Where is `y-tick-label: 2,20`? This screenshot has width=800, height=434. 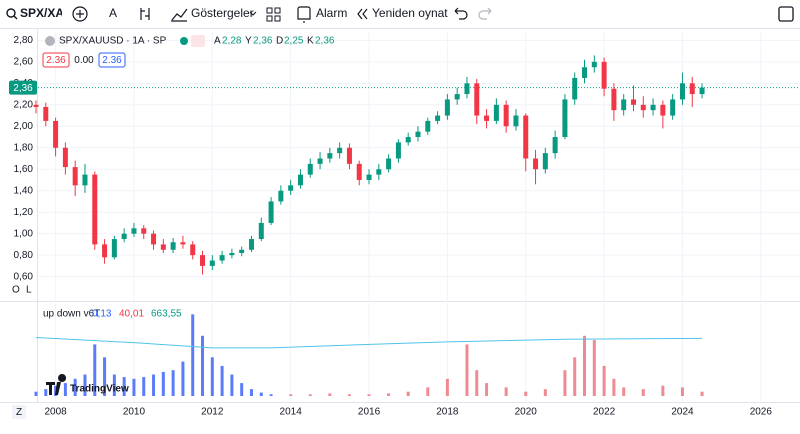 y-tick-label: 2,20 is located at coordinates (24, 104).